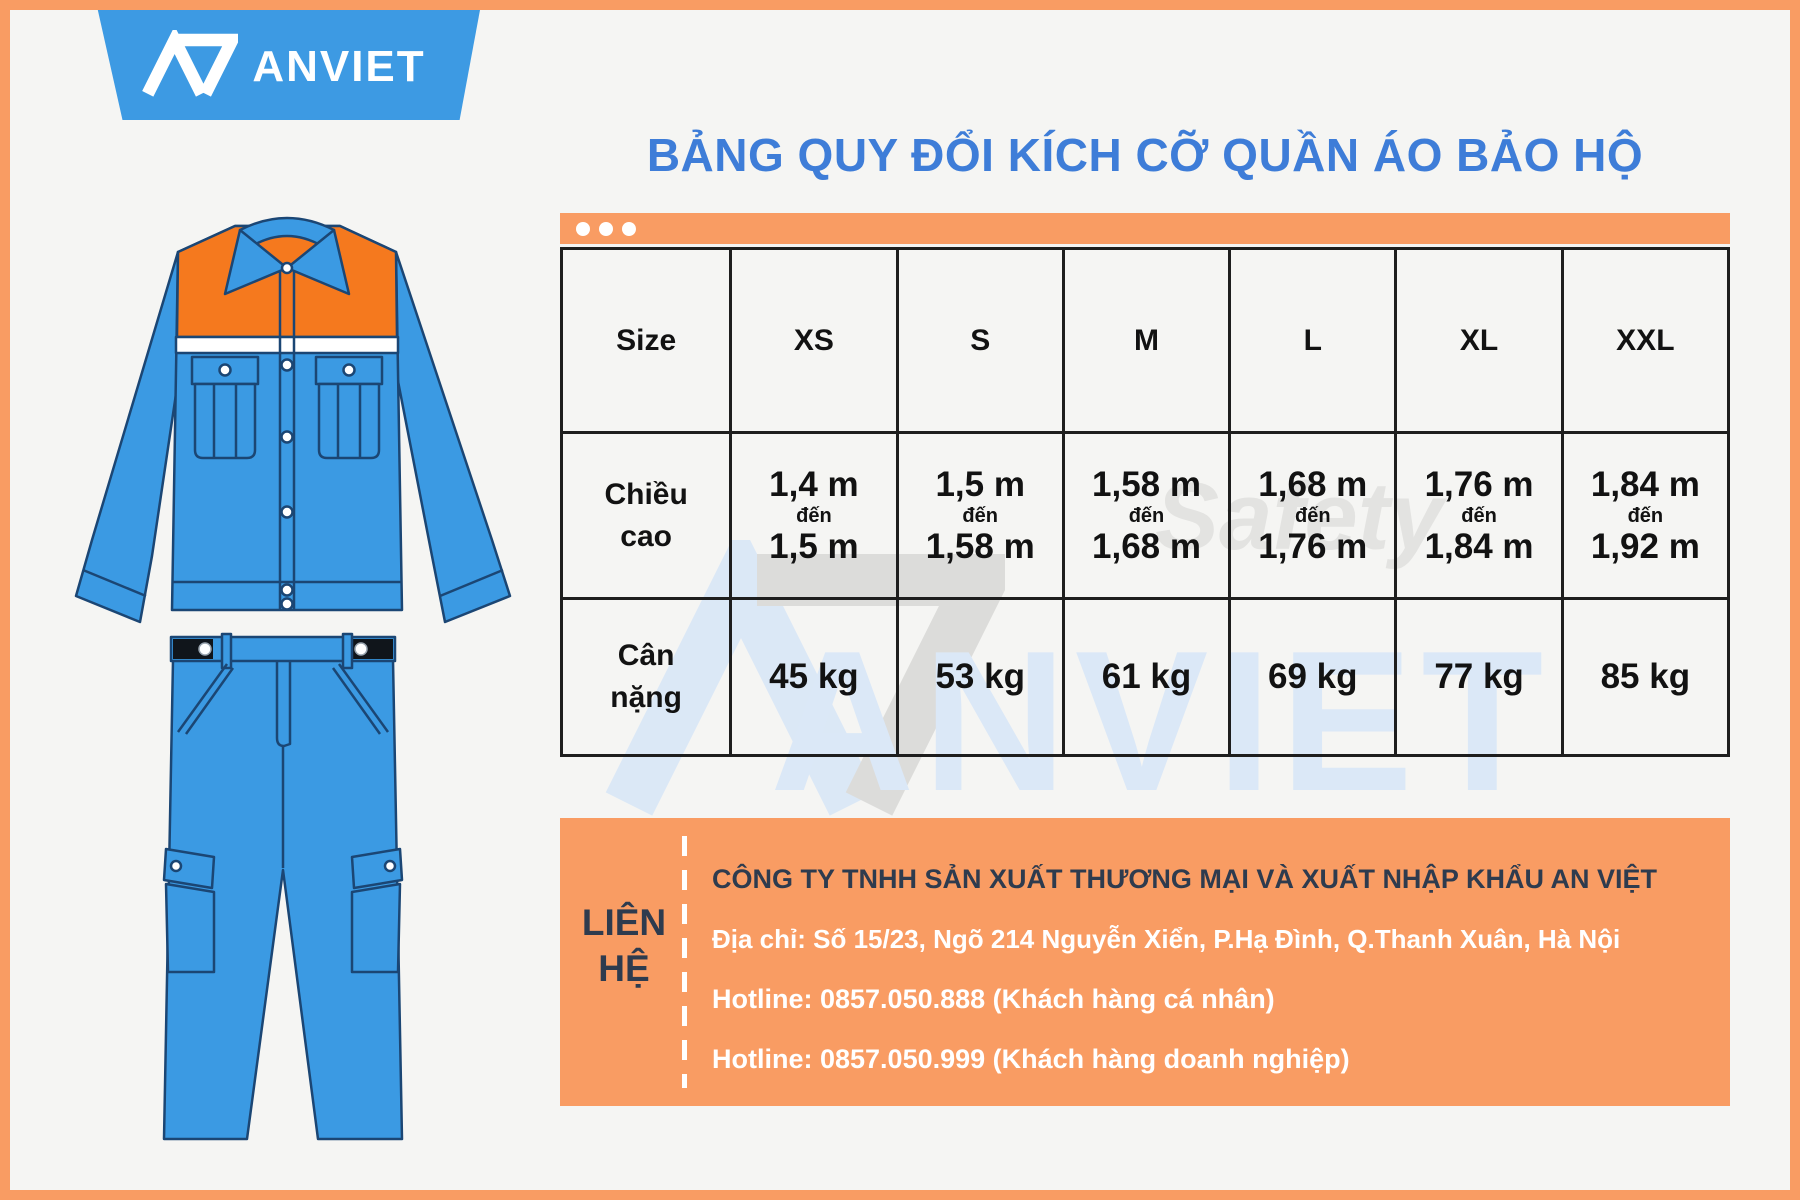 The width and height of the screenshot is (1800, 1200). I want to click on header-label: L, so click(1312, 340).